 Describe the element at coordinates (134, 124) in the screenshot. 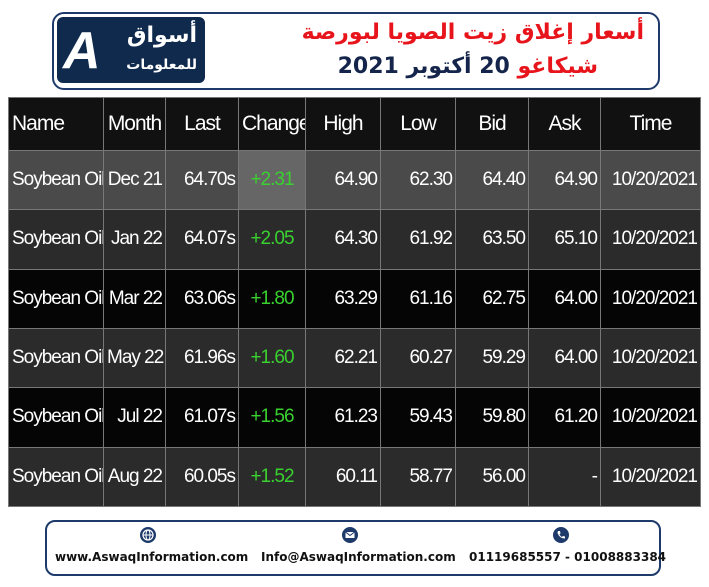

I see `column-header: Month` at that location.